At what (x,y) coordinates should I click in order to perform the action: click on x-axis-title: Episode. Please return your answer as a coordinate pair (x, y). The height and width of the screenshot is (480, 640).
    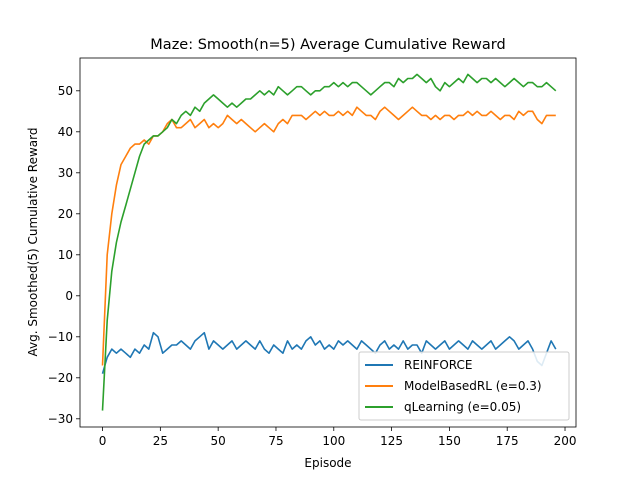
    Looking at the image, I should click on (327, 463).